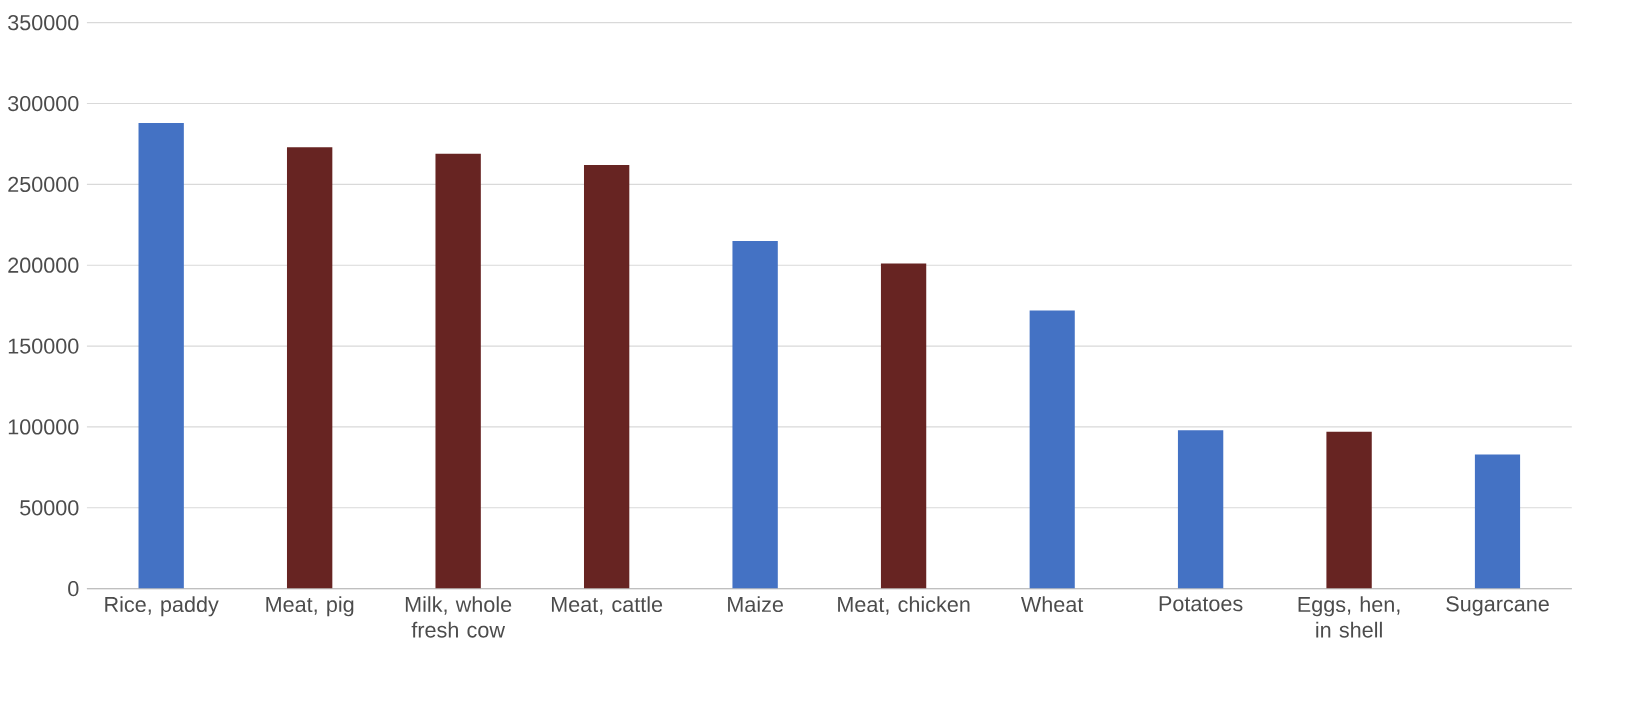 This screenshot has height=717, width=1649. What do you see at coordinates (43, 265) in the screenshot?
I see `y-tick-label: 200000` at bounding box center [43, 265].